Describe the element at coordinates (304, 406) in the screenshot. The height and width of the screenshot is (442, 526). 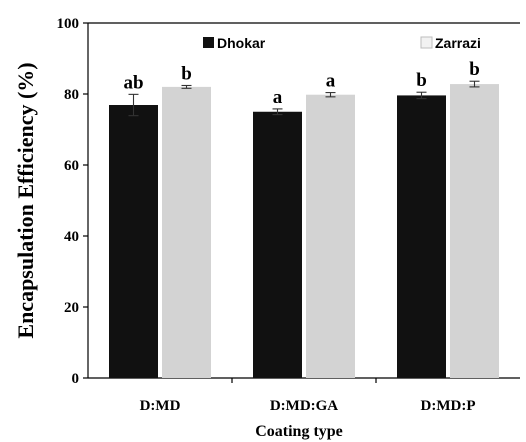
I see `x-tick-label: D:MD:GA` at that location.